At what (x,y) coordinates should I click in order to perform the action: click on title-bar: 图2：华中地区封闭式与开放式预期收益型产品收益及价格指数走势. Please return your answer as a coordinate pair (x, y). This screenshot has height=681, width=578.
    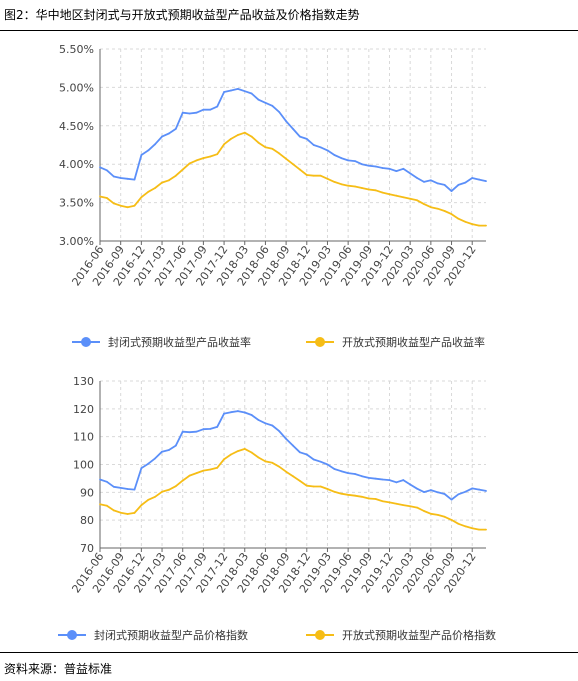
    Looking at the image, I should click on (289, 15).